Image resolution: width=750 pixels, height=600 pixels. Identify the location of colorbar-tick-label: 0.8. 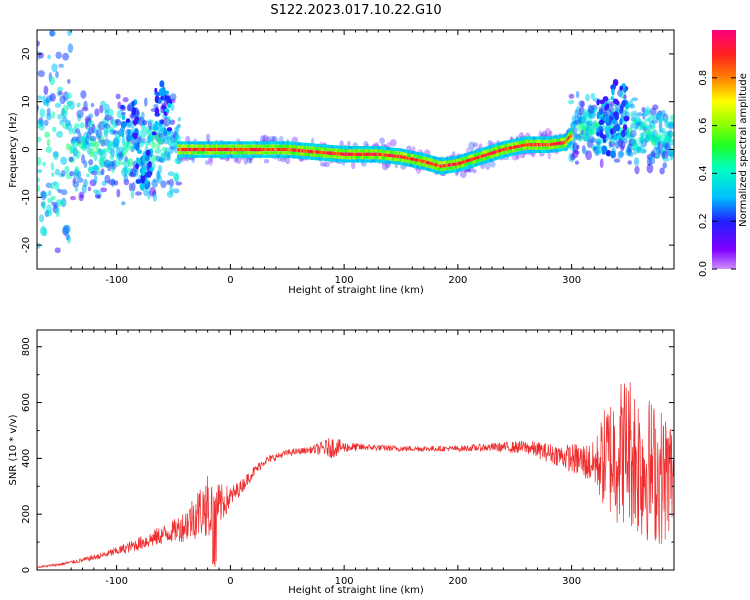
(703, 78).